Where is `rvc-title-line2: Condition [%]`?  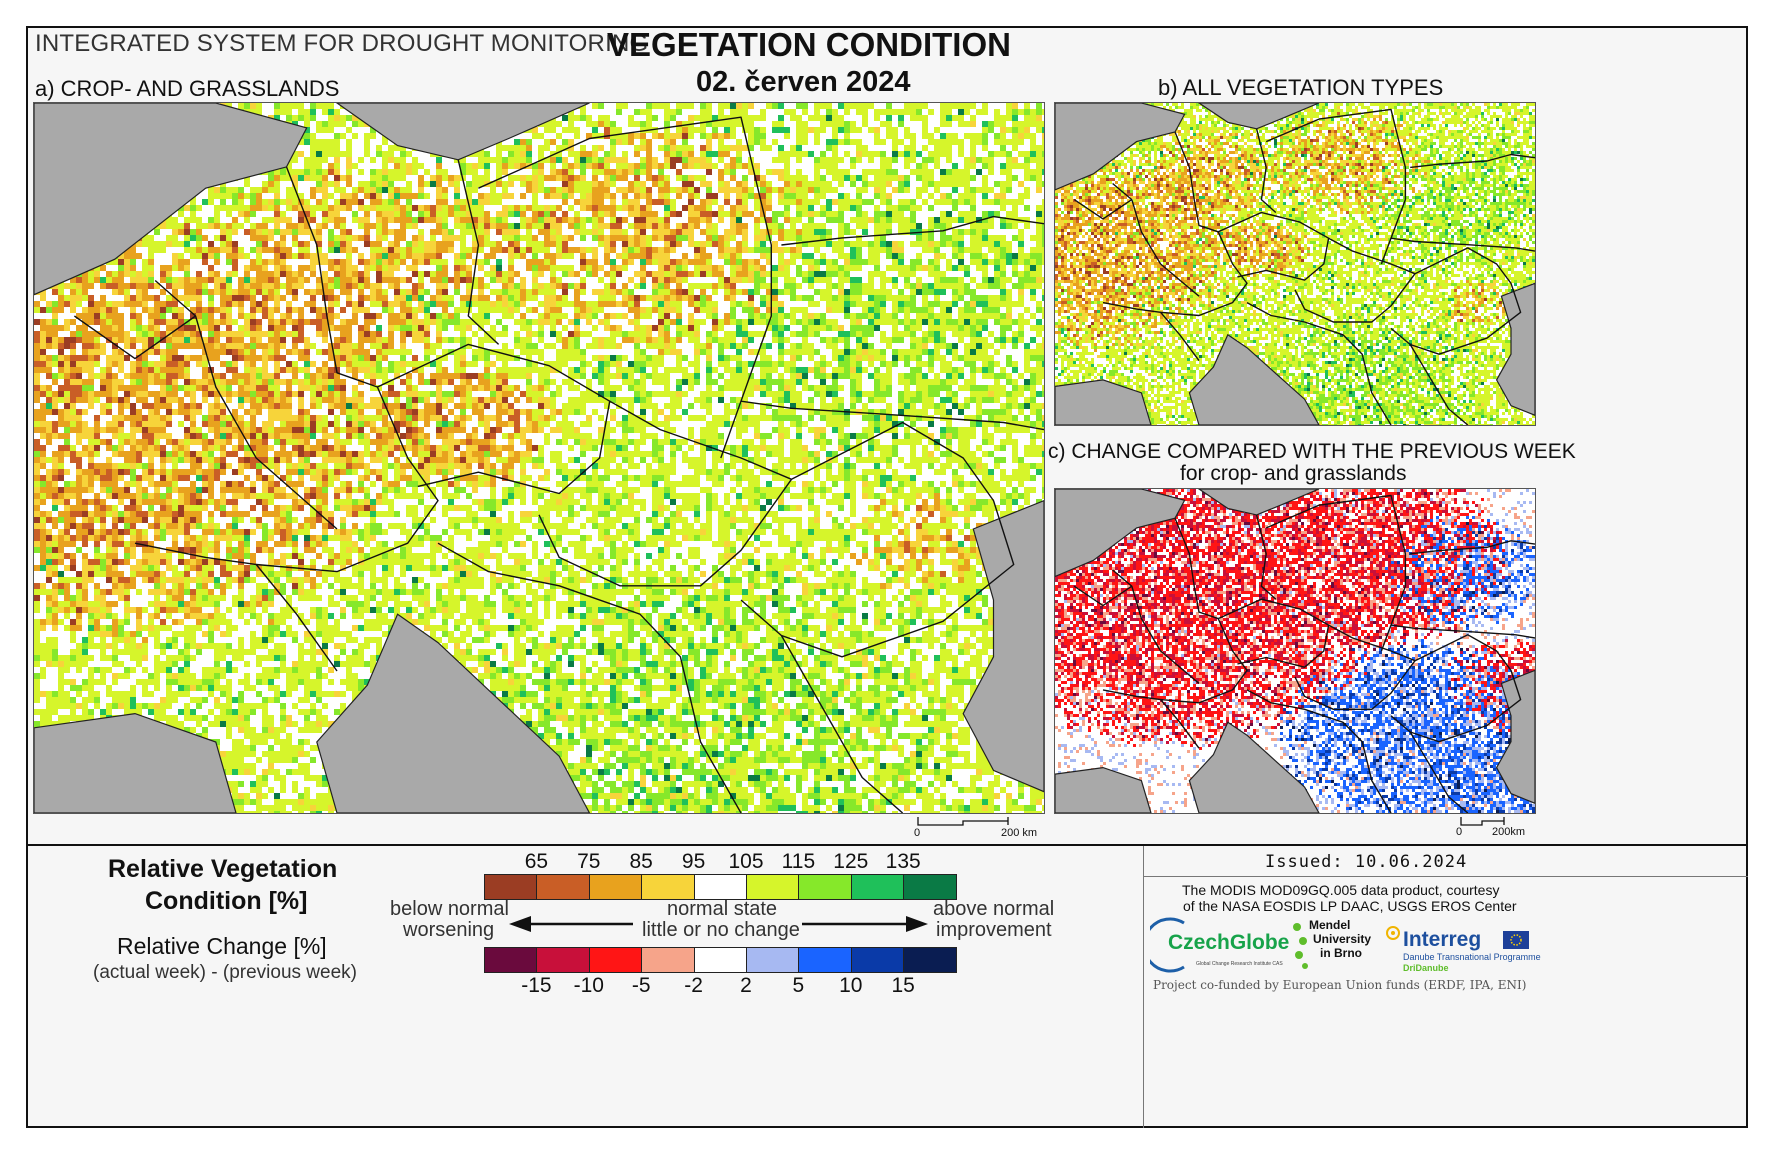 rvc-title-line2: Condition [%] is located at coordinates (226, 901).